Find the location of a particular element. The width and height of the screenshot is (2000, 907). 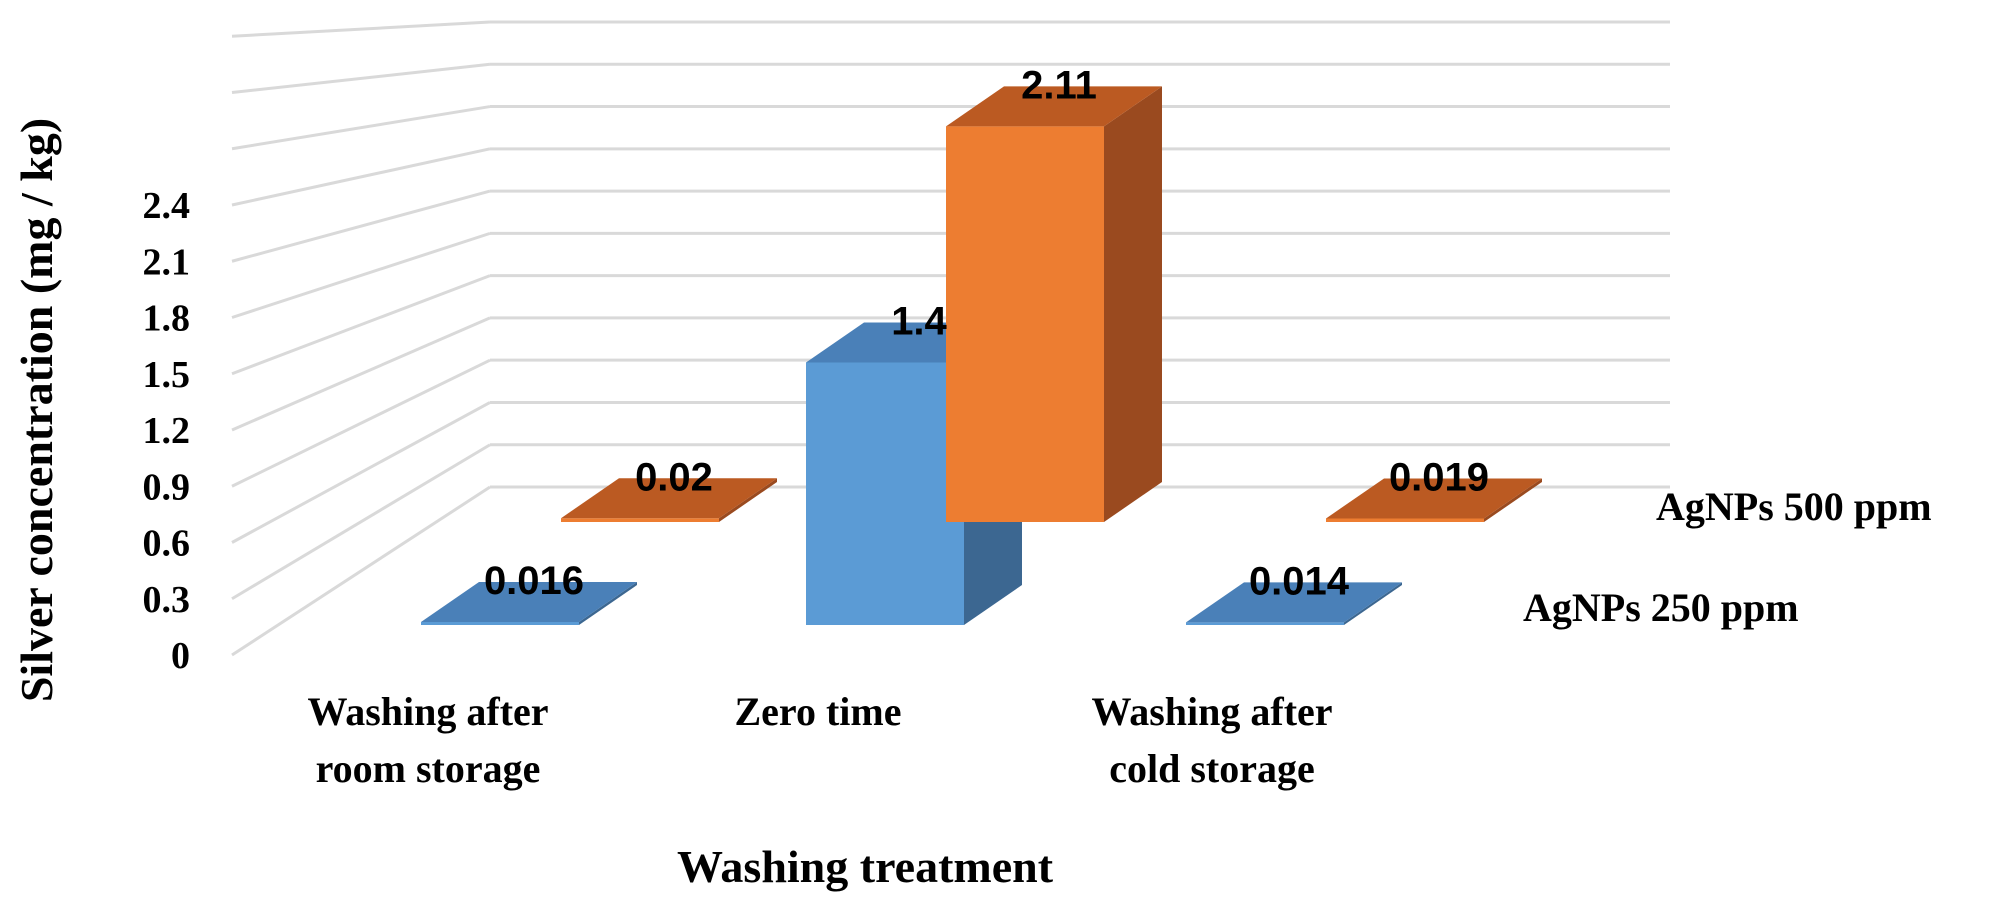

x-category-label: room storage is located at coordinates (428, 768).